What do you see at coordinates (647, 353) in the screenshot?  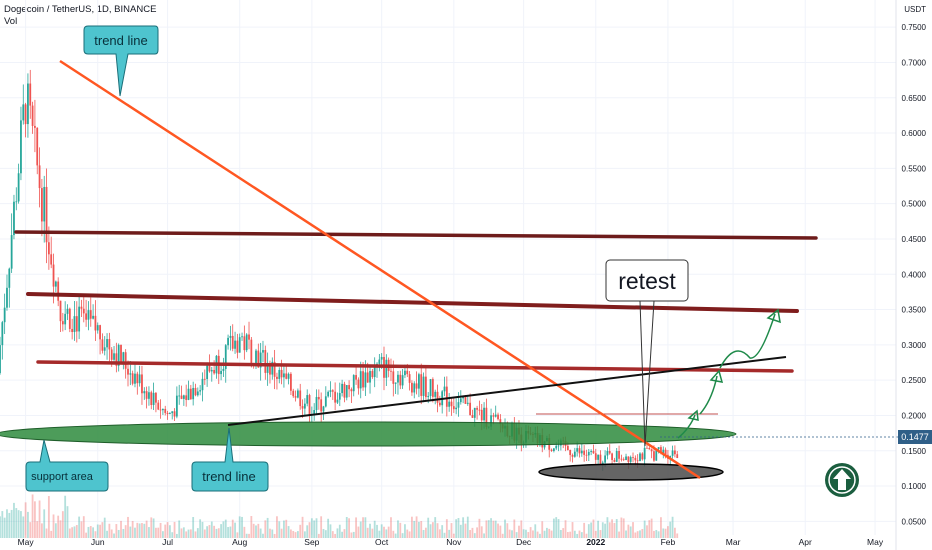 I see `callout-retest: retest` at bounding box center [647, 353].